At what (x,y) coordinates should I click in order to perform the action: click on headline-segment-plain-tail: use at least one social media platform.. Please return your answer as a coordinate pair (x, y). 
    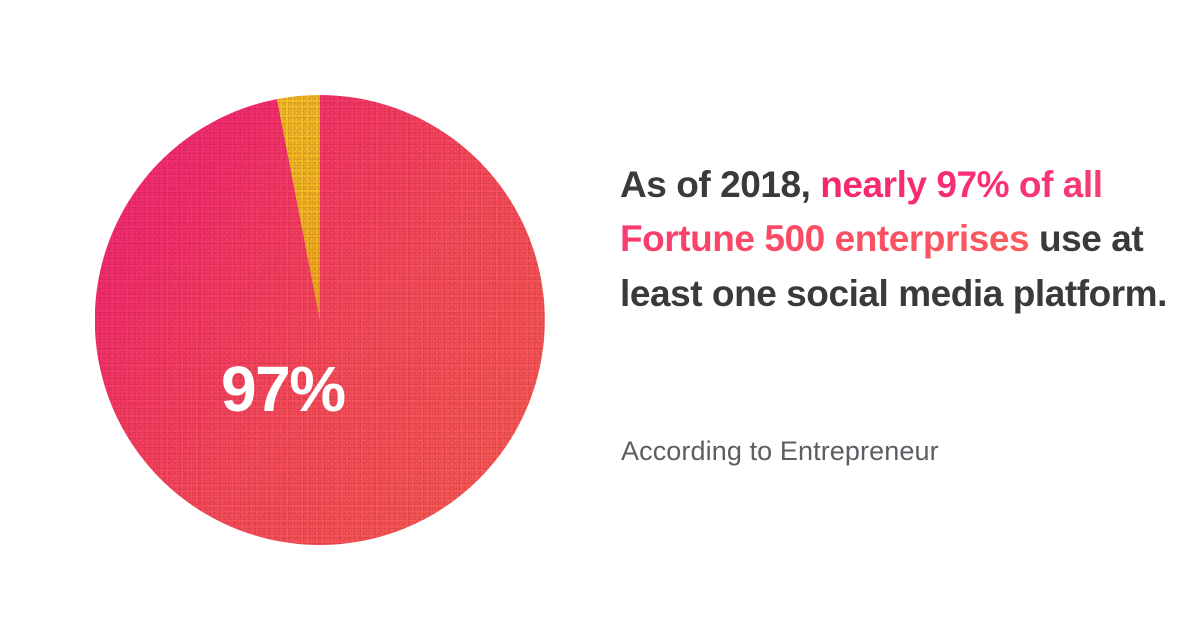
    Looking at the image, I should click on (893, 266).